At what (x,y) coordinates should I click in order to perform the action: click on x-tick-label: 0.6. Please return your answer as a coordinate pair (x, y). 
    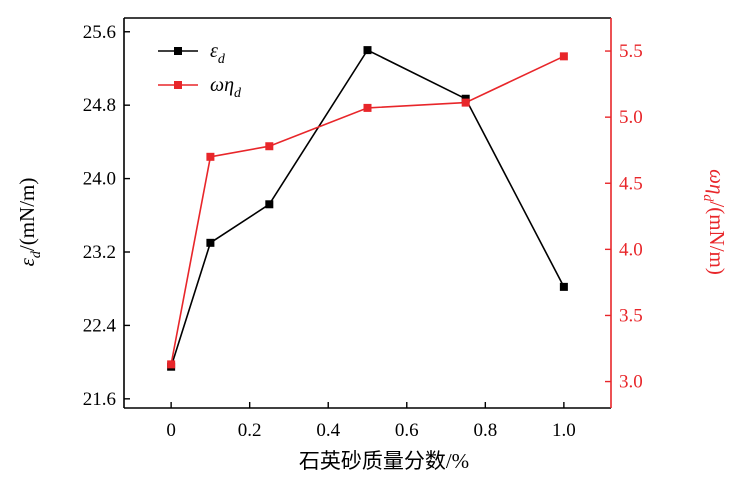
    Looking at the image, I should click on (407, 430).